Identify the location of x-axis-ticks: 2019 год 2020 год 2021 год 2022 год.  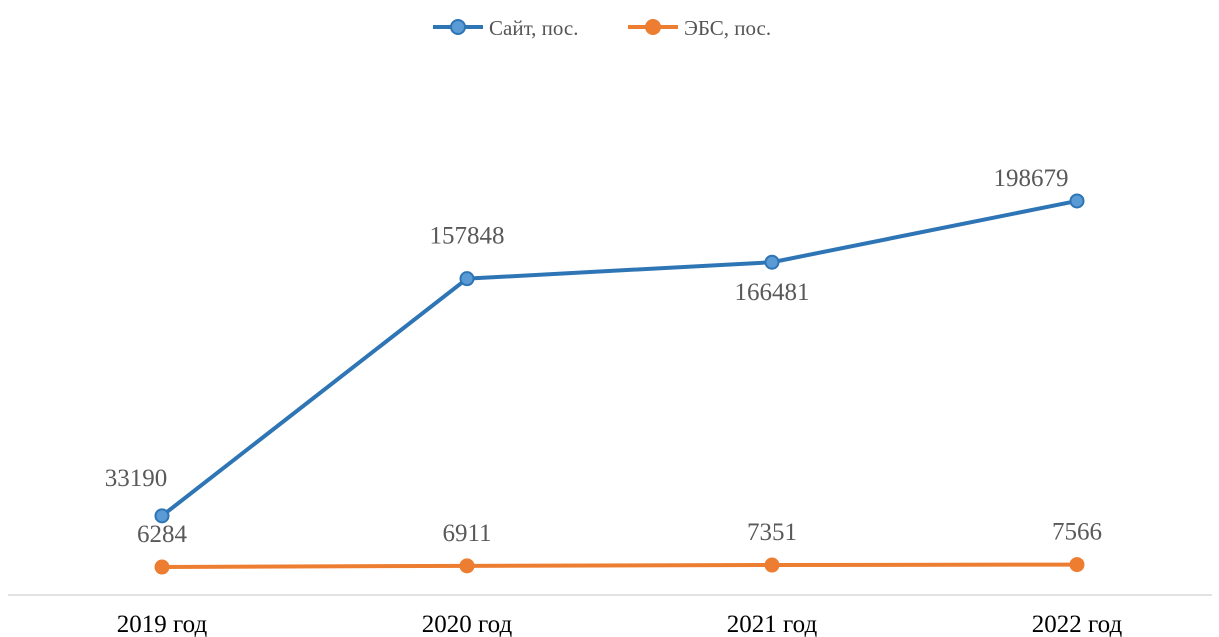
(620, 624).